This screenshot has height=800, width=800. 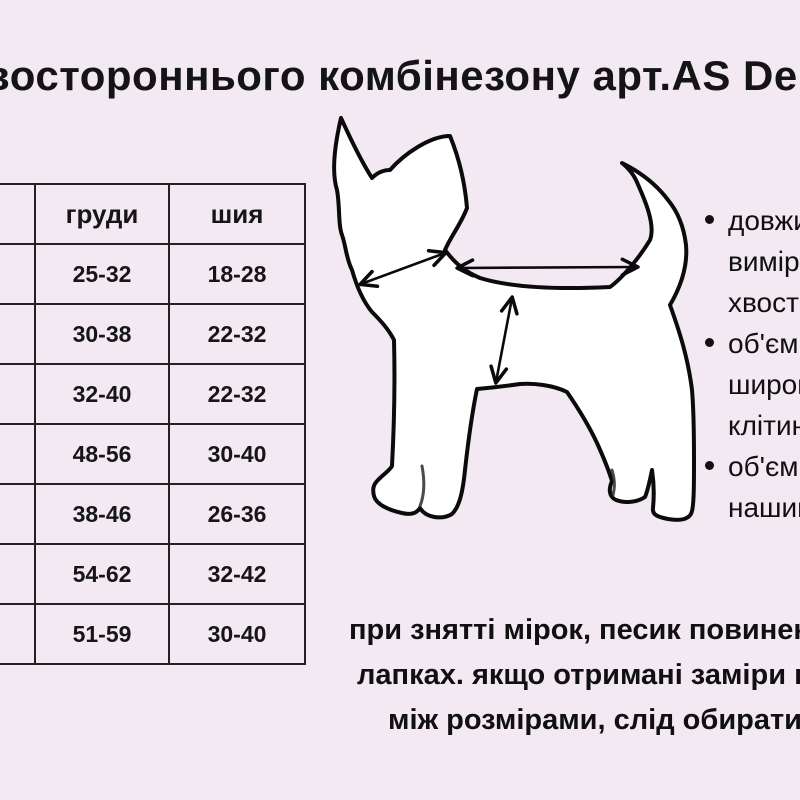 What do you see at coordinates (764, 220) in the screenshot?
I see `note-line: довжи` at bounding box center [764, 220].